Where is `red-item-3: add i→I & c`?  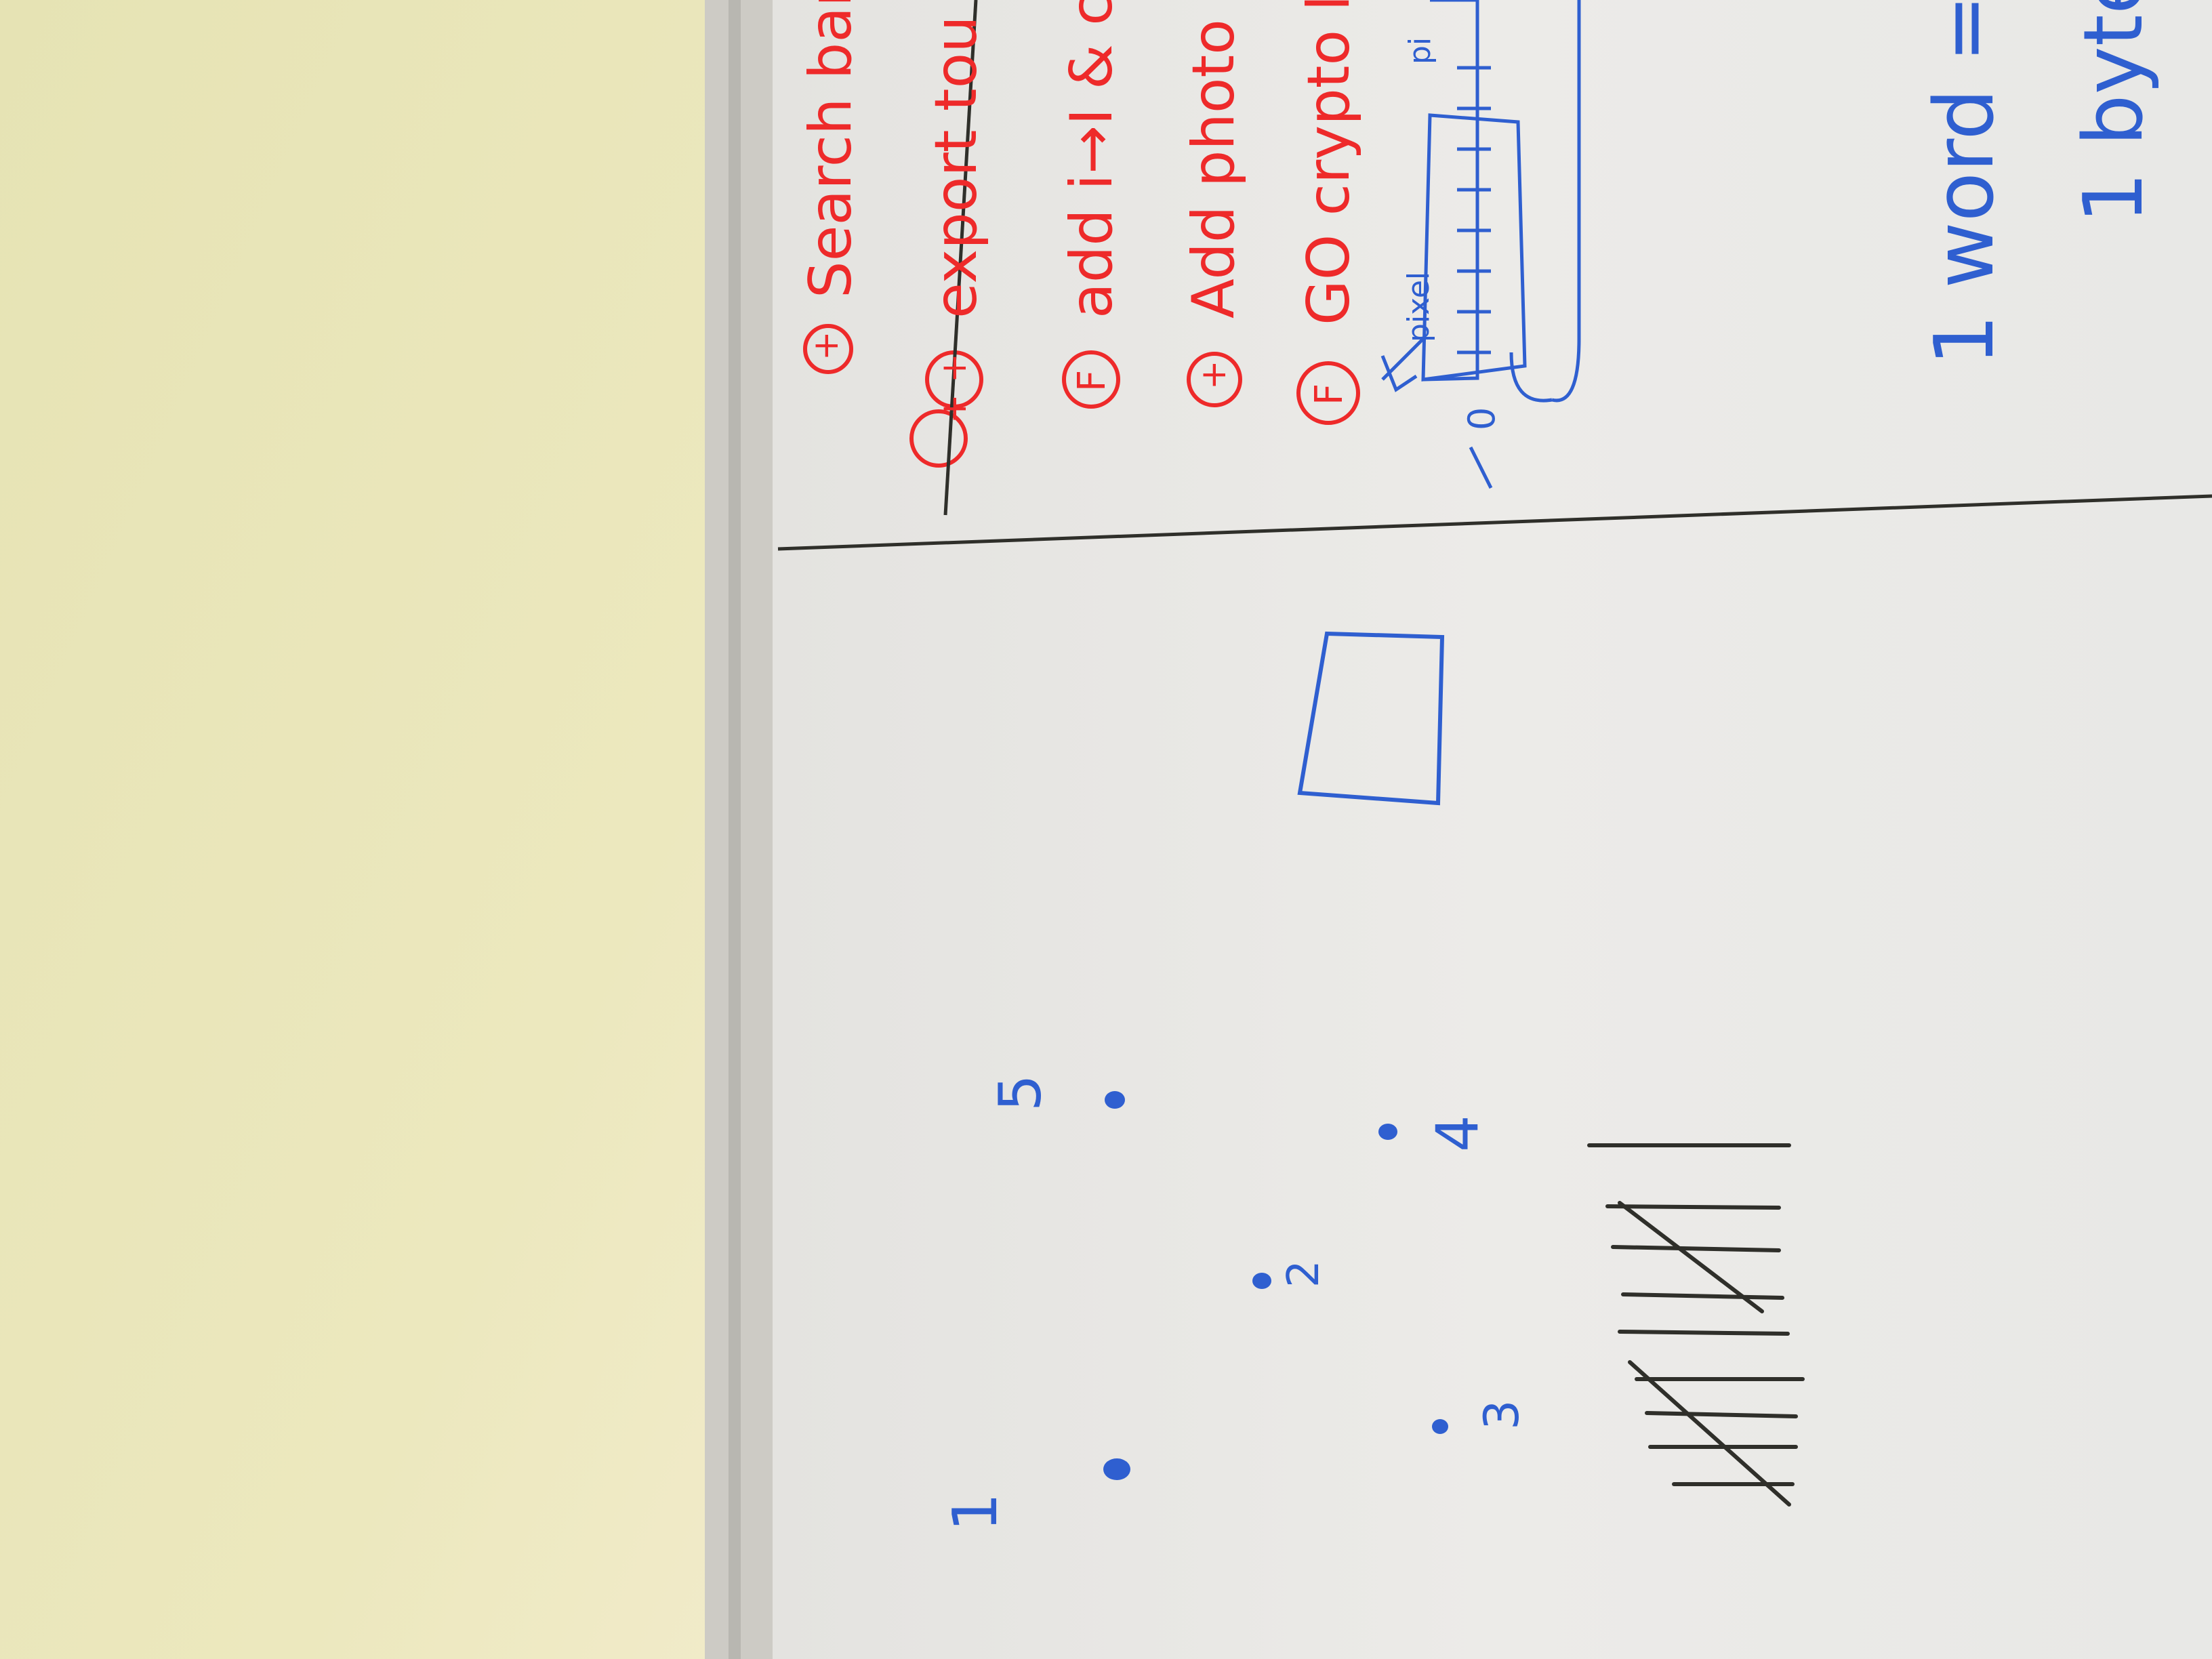
red-item-3: add i→I & c is located at coordinates (1092, 159).